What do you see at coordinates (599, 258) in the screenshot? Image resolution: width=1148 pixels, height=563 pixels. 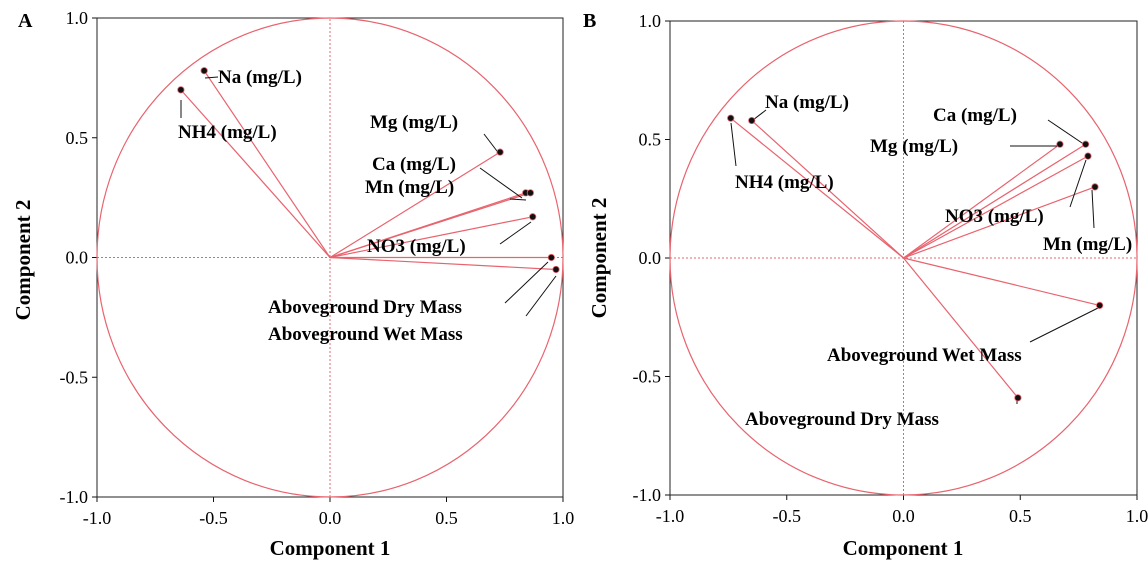 I see `panel-b-y-title: Component 2` at bounding box center [599, 258].